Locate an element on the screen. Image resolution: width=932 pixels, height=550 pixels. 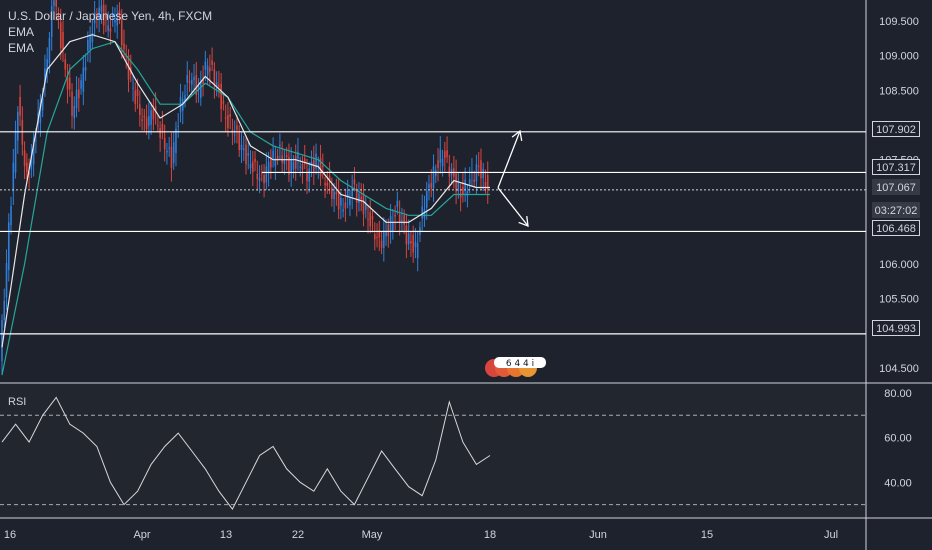
last-price-tag: 107.067 is located at coordinates (896, 187).